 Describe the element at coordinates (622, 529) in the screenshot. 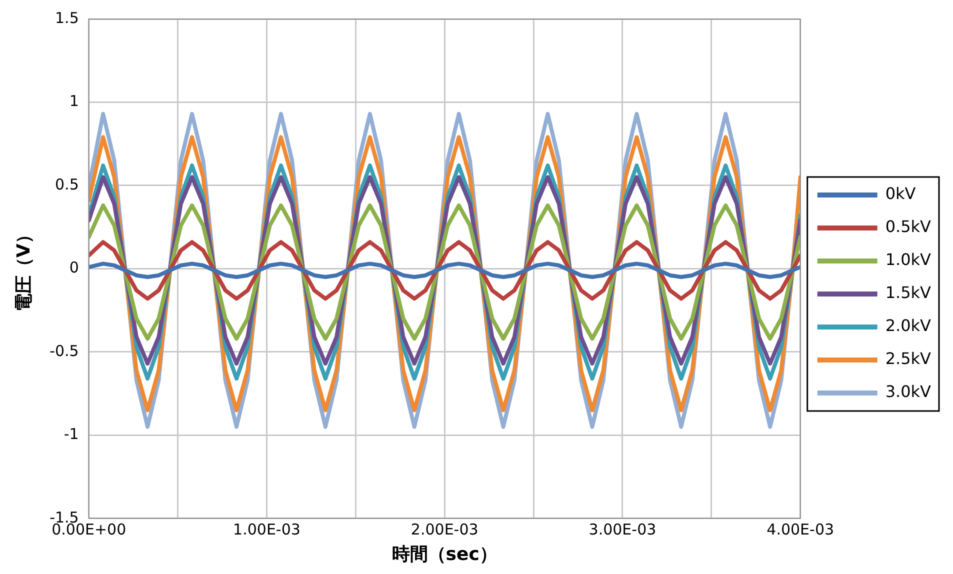

I see `x-tick-label: 3.00E-03` at that location.